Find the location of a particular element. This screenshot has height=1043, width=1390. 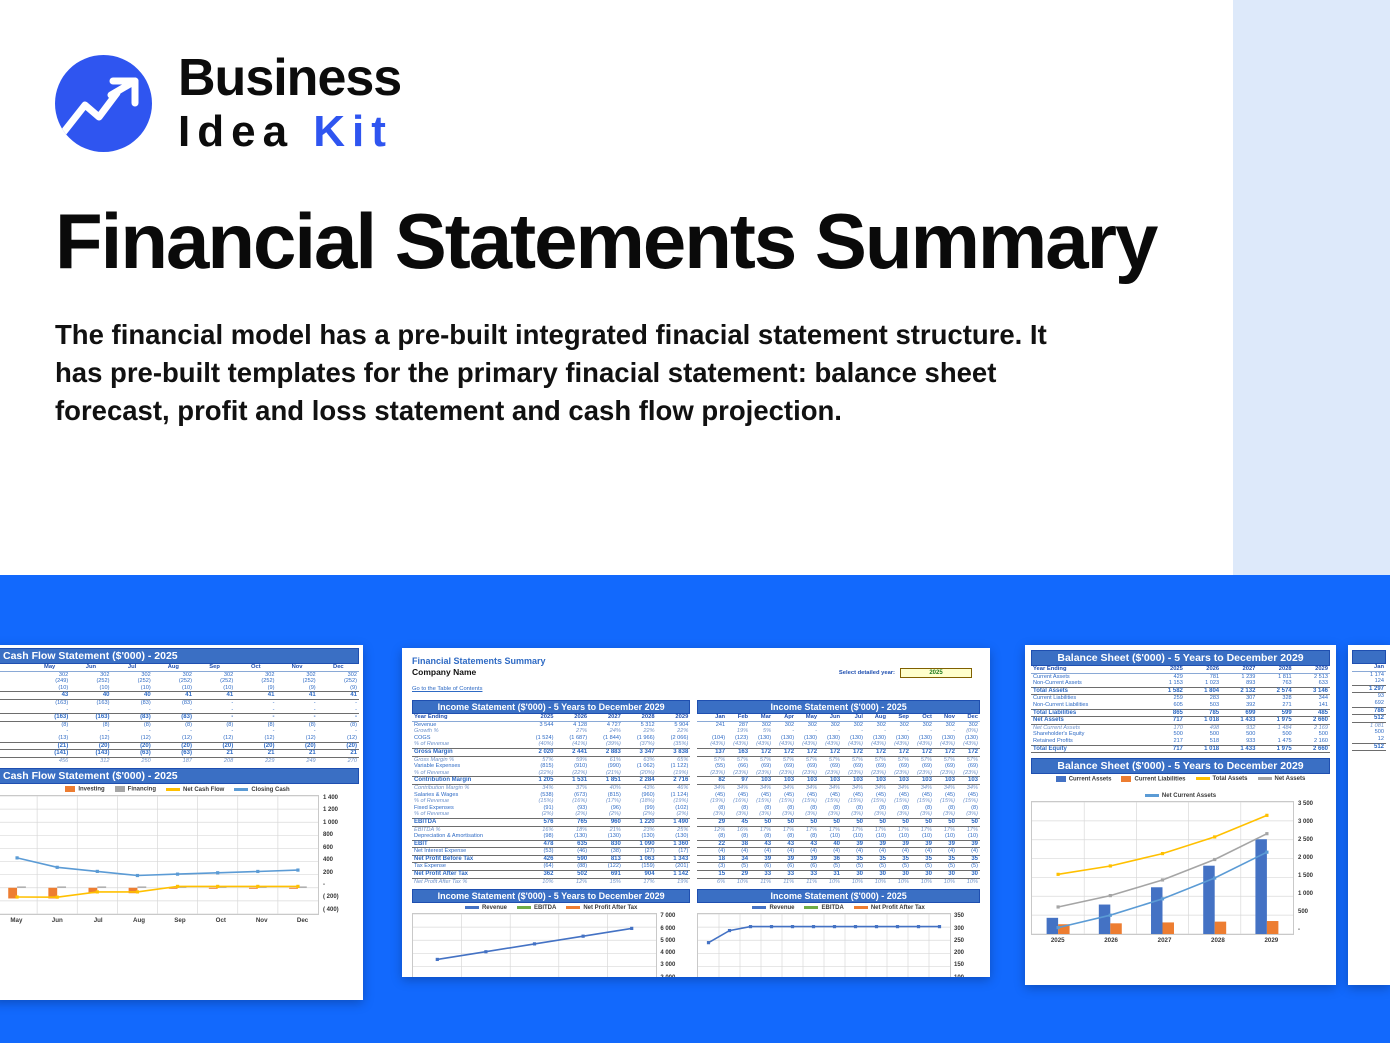

table-row: Net Assets 717 1 018 1 433 1 975 2 660 is located at coordinates (1180, 720).